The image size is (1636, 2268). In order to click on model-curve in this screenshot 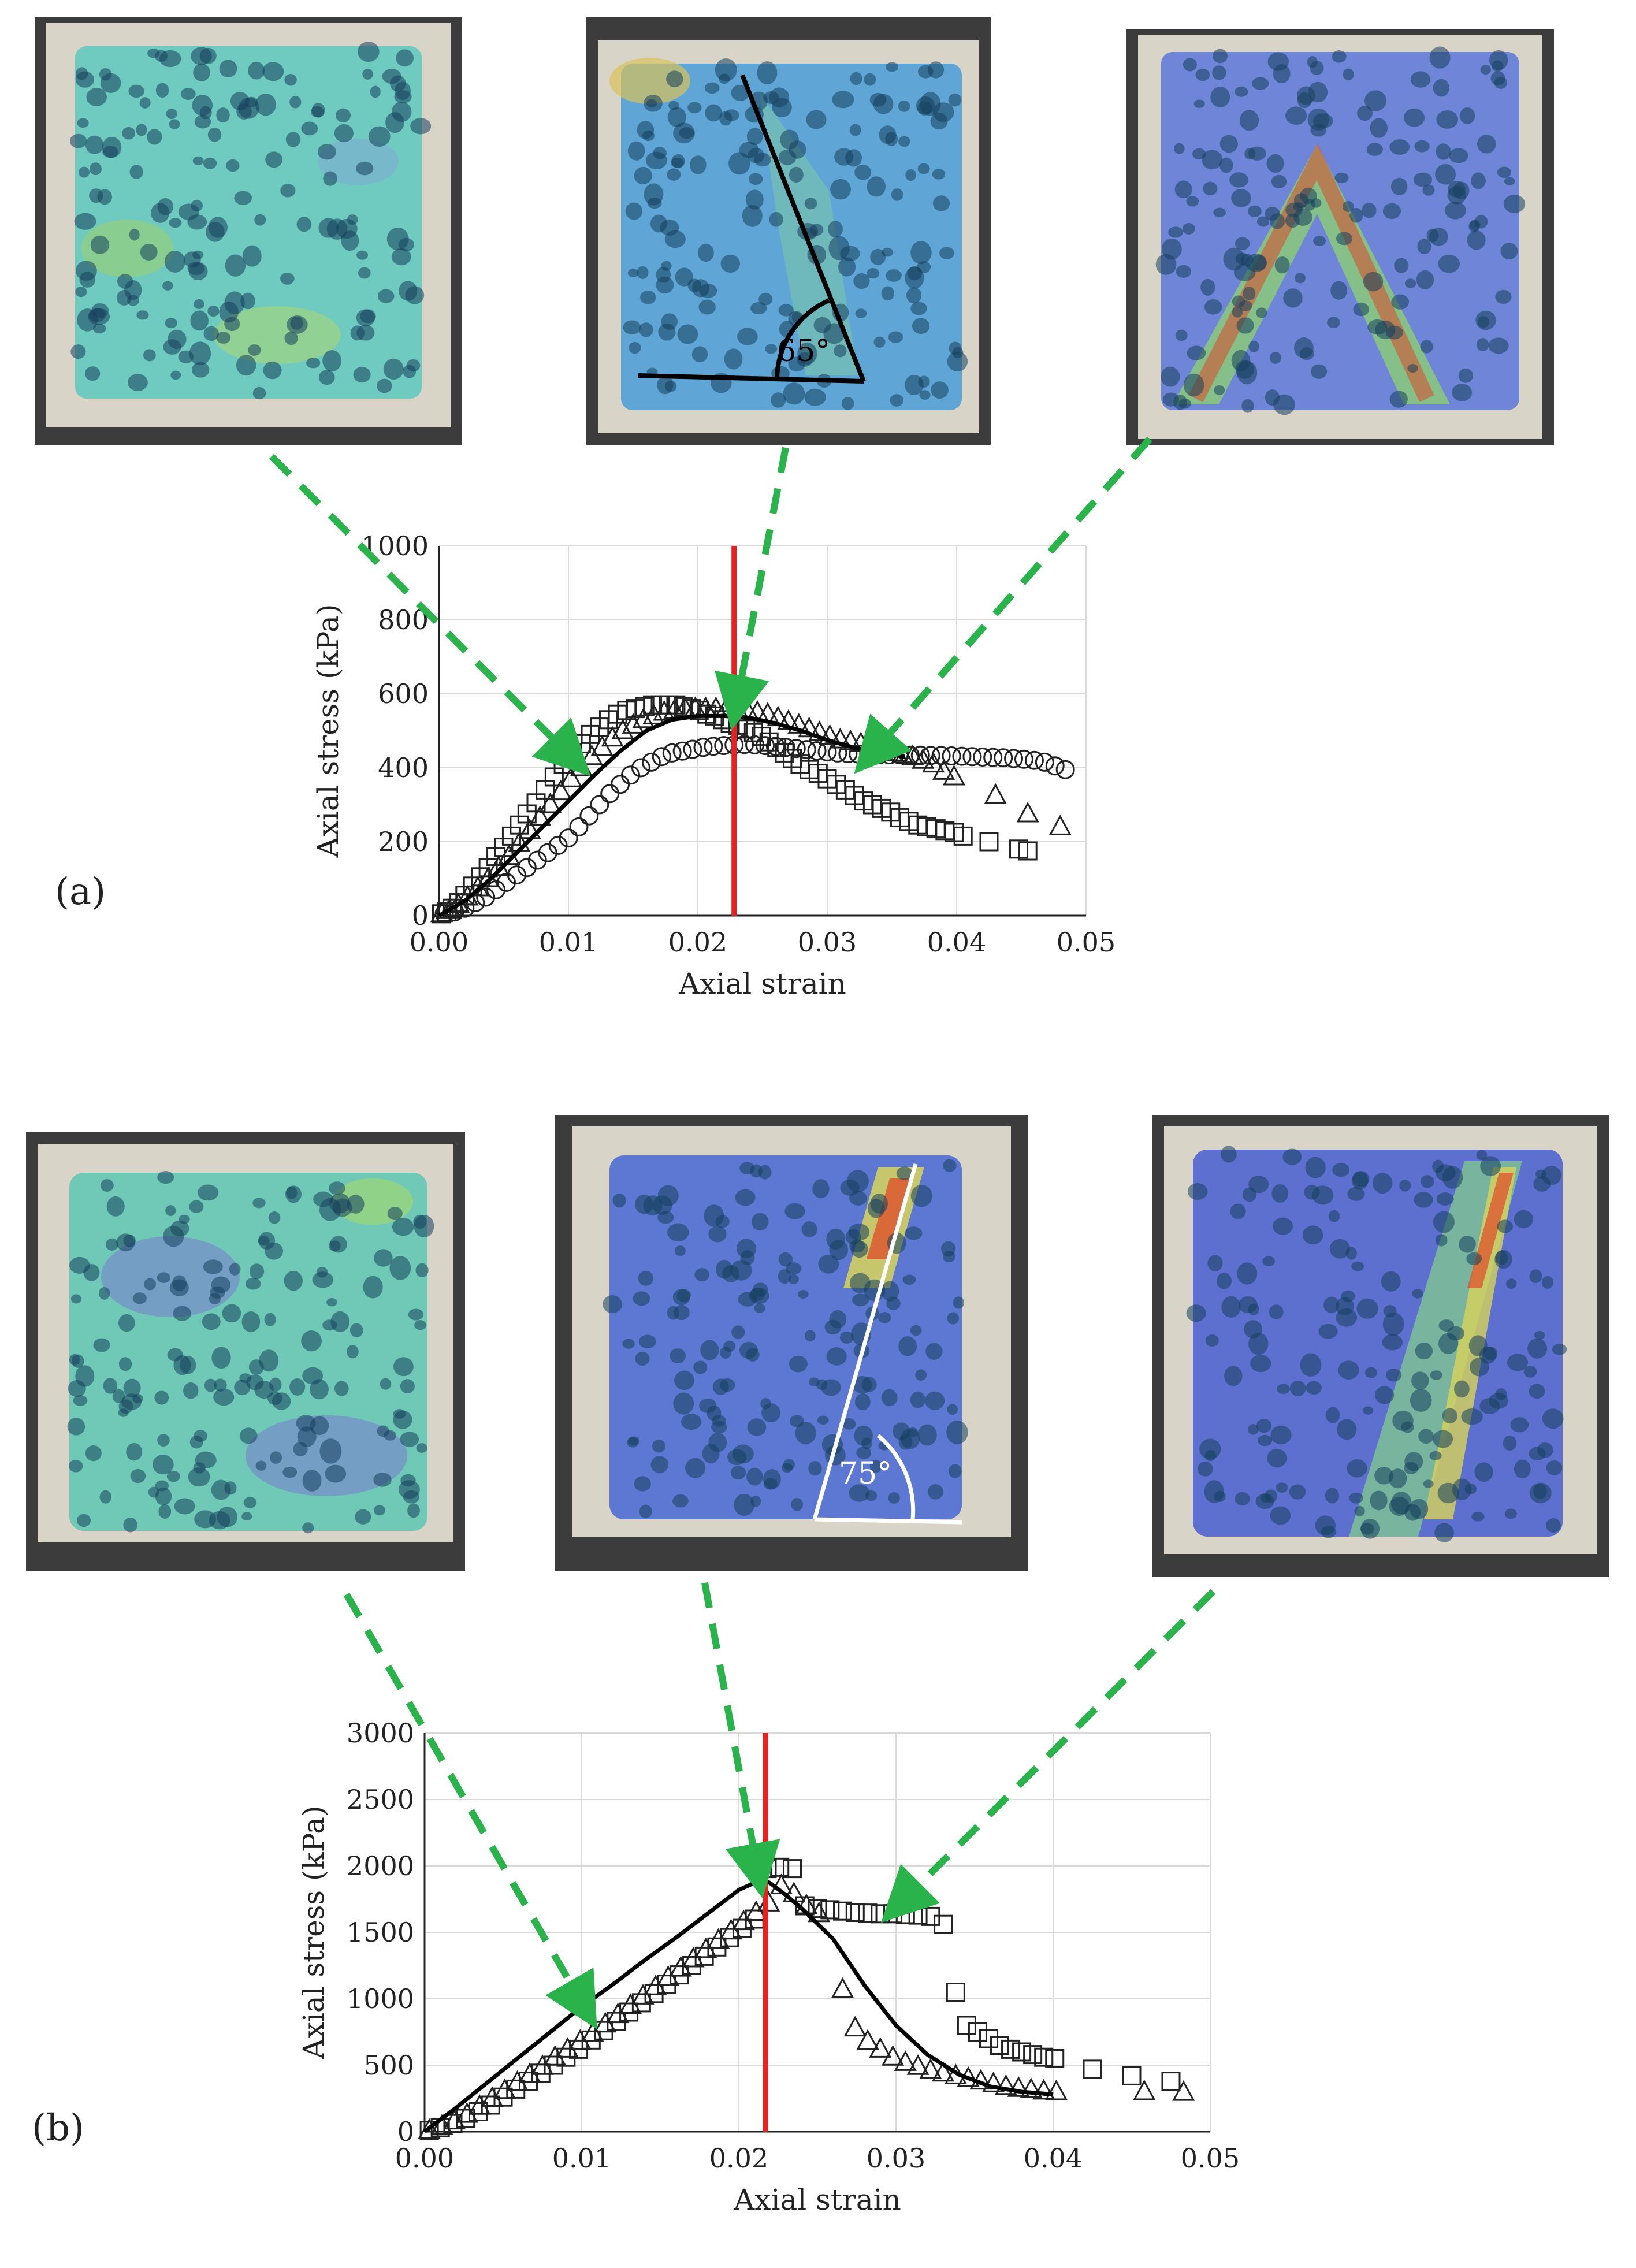, I will do `click(671, 815)`.